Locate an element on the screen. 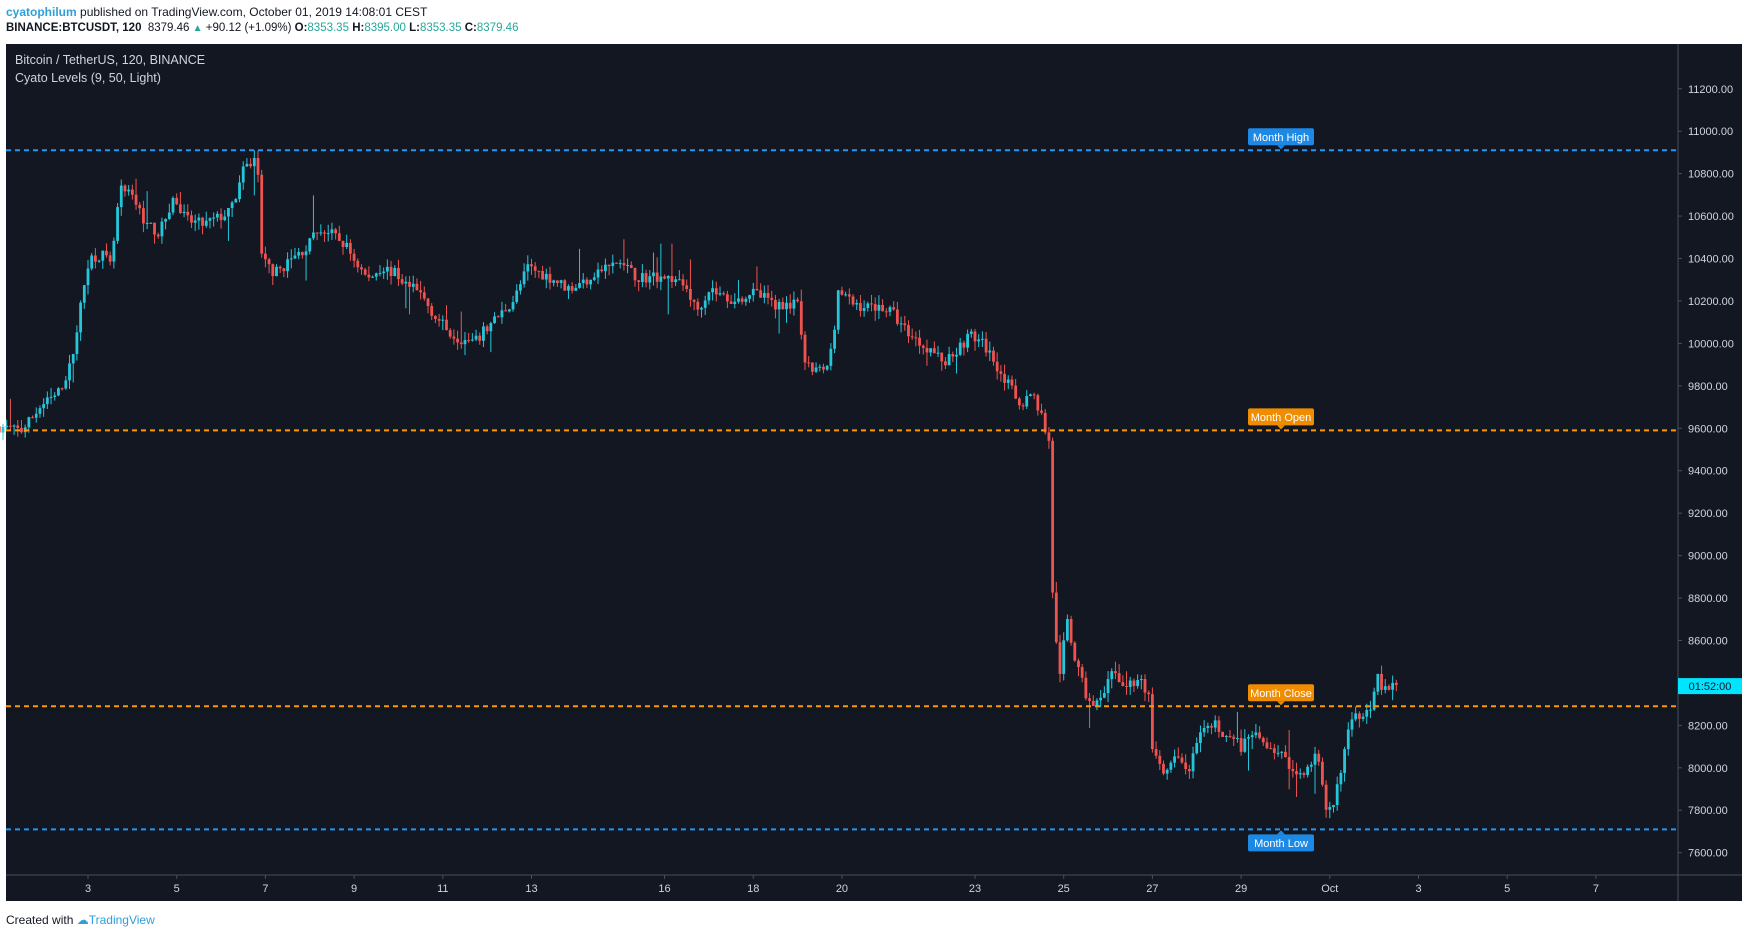  y-tick-label: 10800.00 is located at coordinates (1711, 175).